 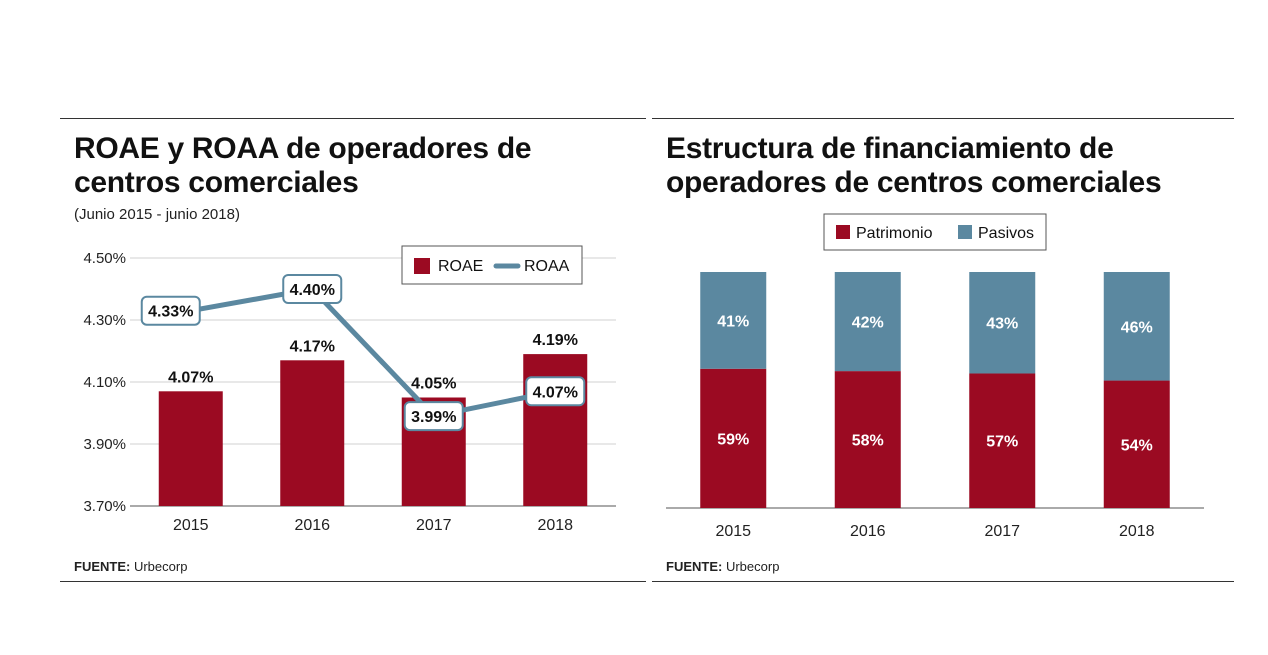 What do you see at coordinates (422, 266) in the screenshot?
I see `legend-swatch-roae` at bounding box center [422, 266].